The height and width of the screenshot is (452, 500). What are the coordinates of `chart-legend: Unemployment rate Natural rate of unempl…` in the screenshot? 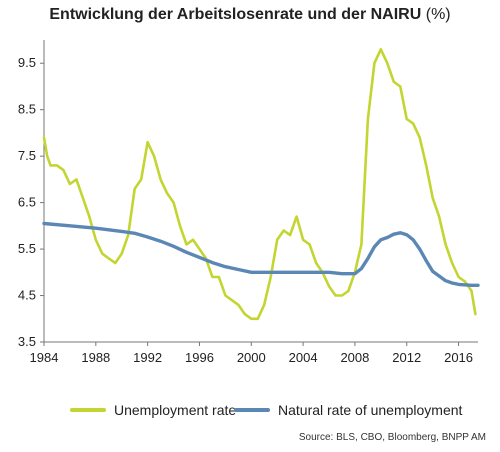 It's located at (250, 412).